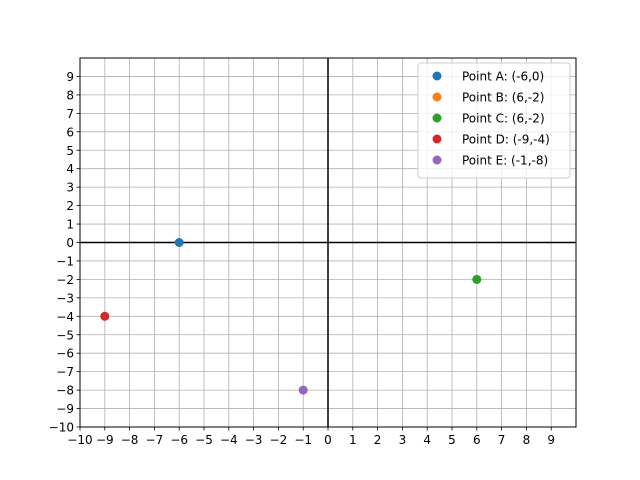 The image size is (640, 480). I want to click on y-tick-label: −9, so click(65, 409).